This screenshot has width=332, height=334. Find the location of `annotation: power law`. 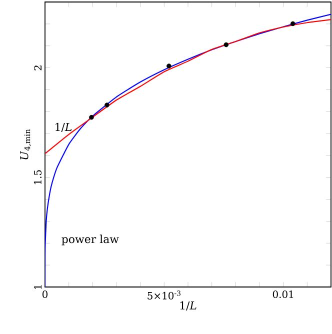

annotation: power law is located at coordinates (90, 240).